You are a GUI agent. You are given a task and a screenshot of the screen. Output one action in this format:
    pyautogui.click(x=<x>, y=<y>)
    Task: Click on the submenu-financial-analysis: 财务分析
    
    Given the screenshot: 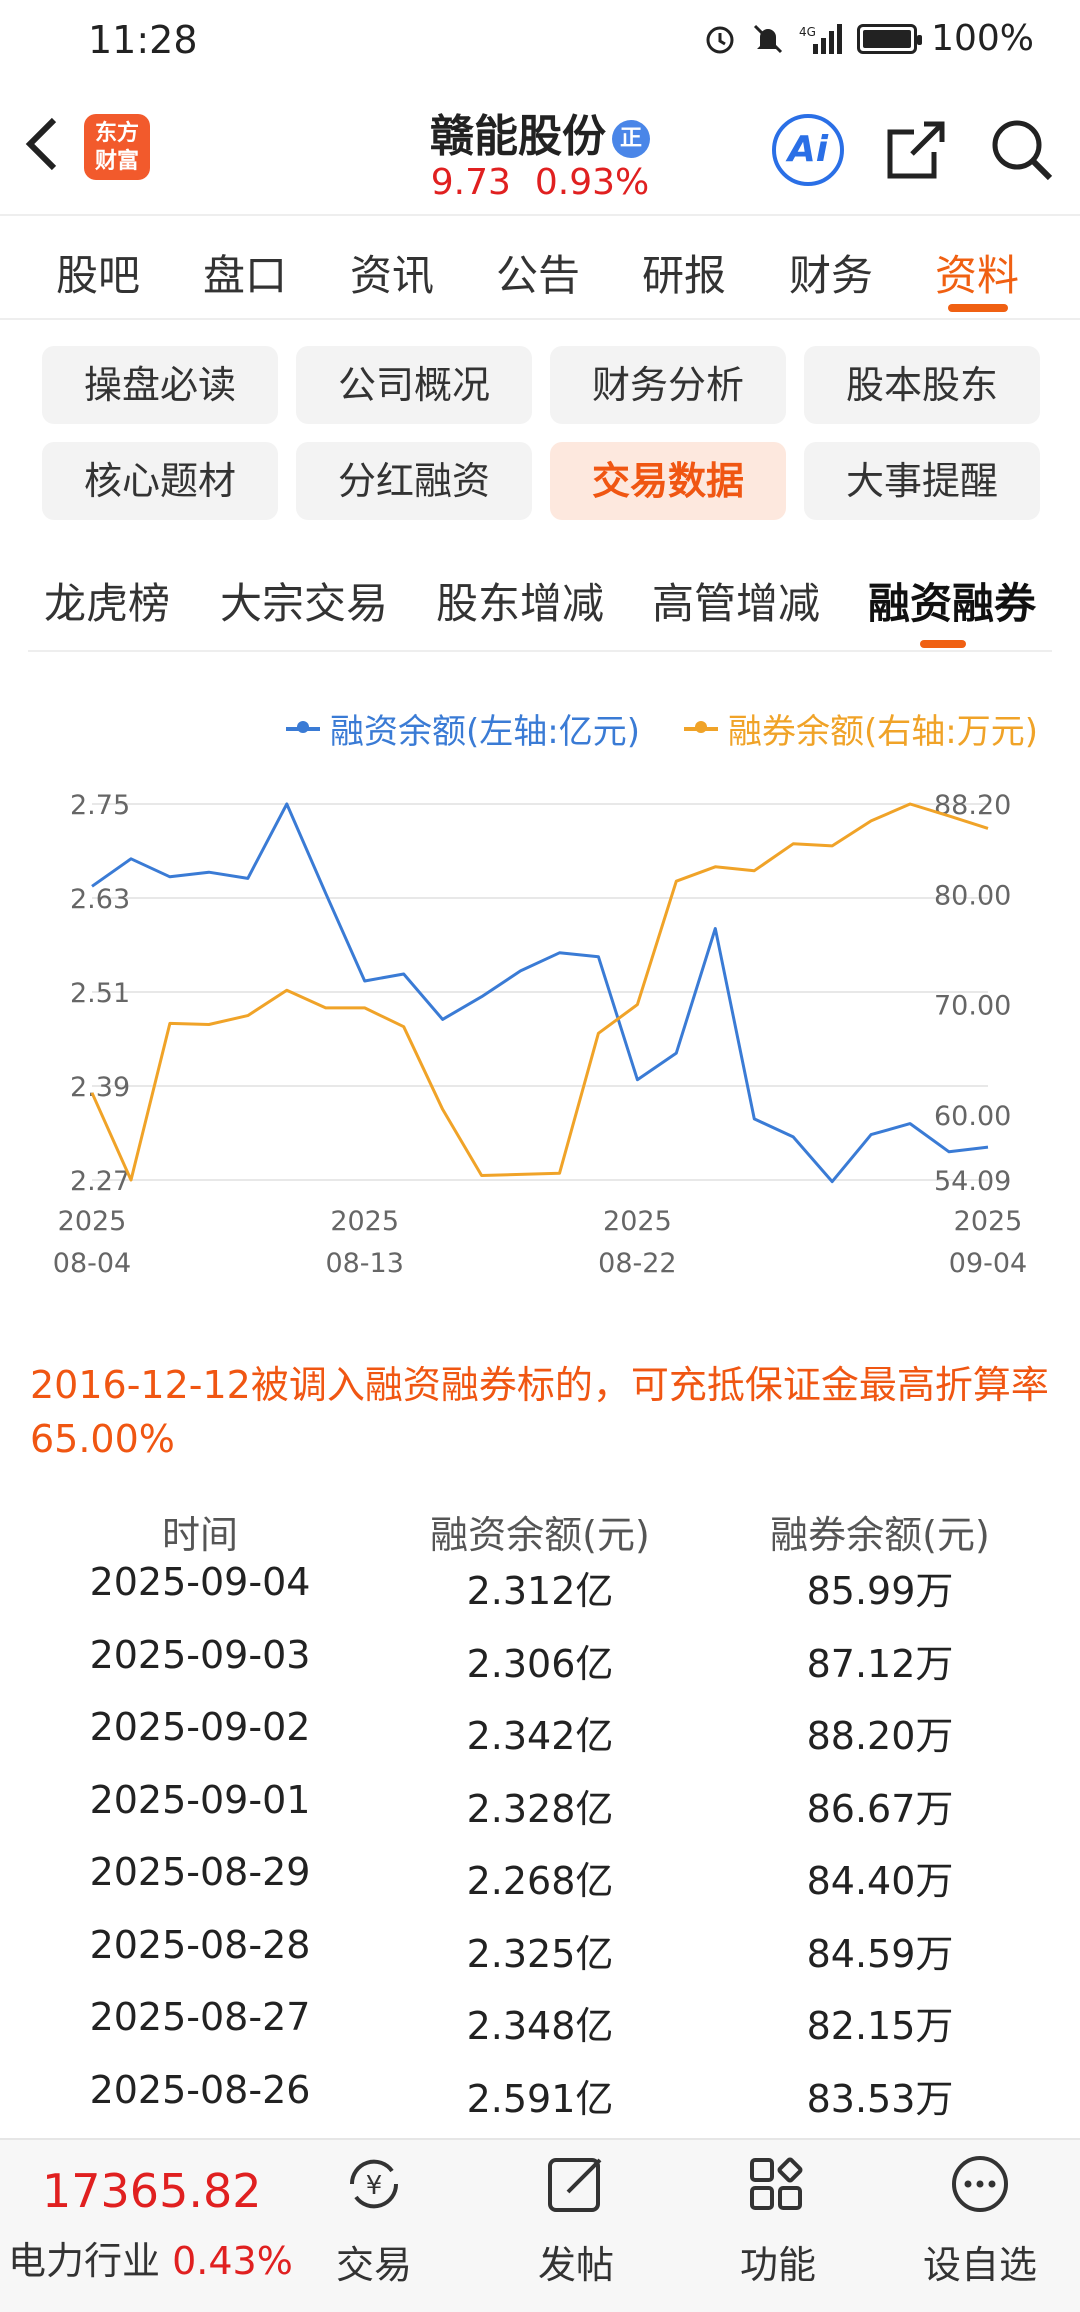 What is the action you would take?
    pyautogui.click(x=668, y=385)
    